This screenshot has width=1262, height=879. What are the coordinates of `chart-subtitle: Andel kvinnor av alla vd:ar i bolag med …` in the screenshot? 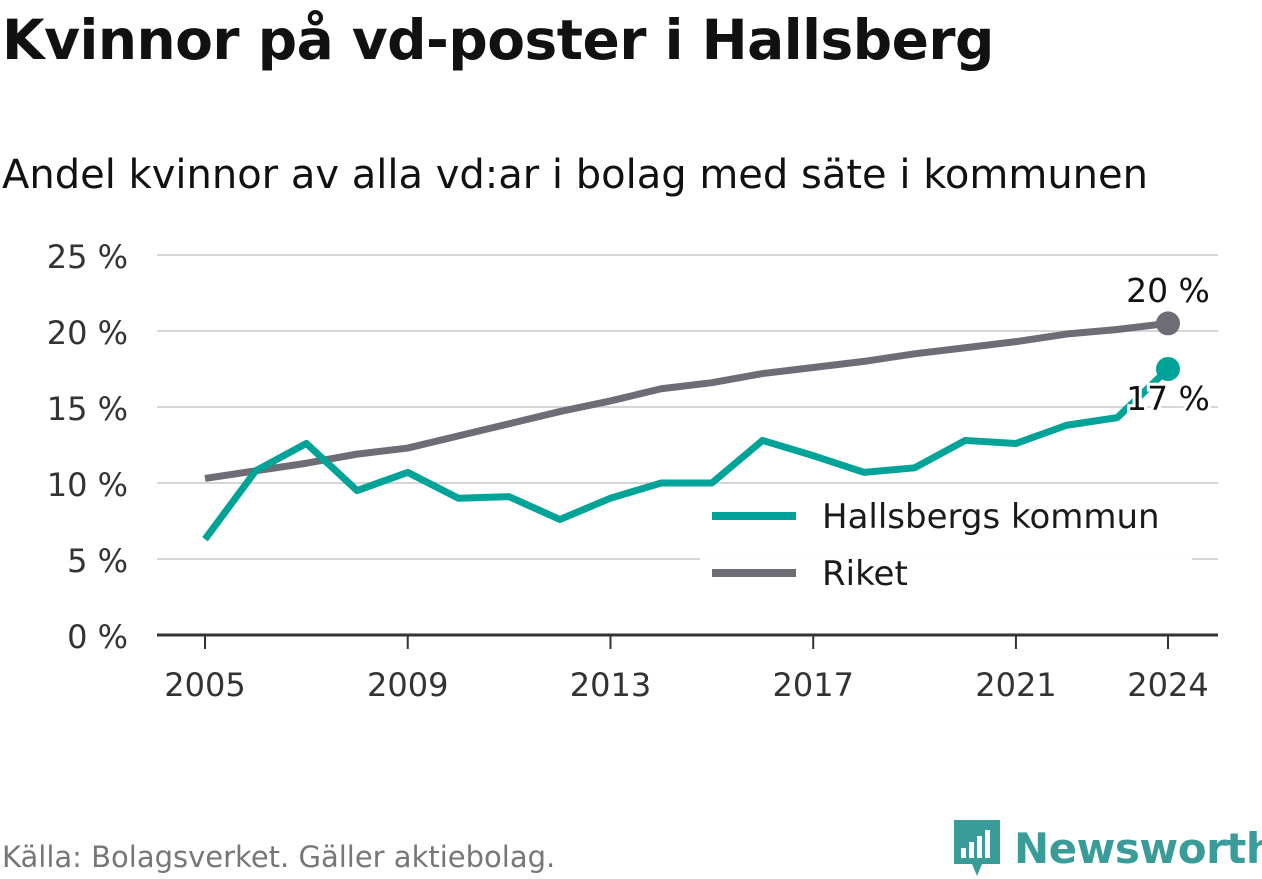 It's located at (575, 175).